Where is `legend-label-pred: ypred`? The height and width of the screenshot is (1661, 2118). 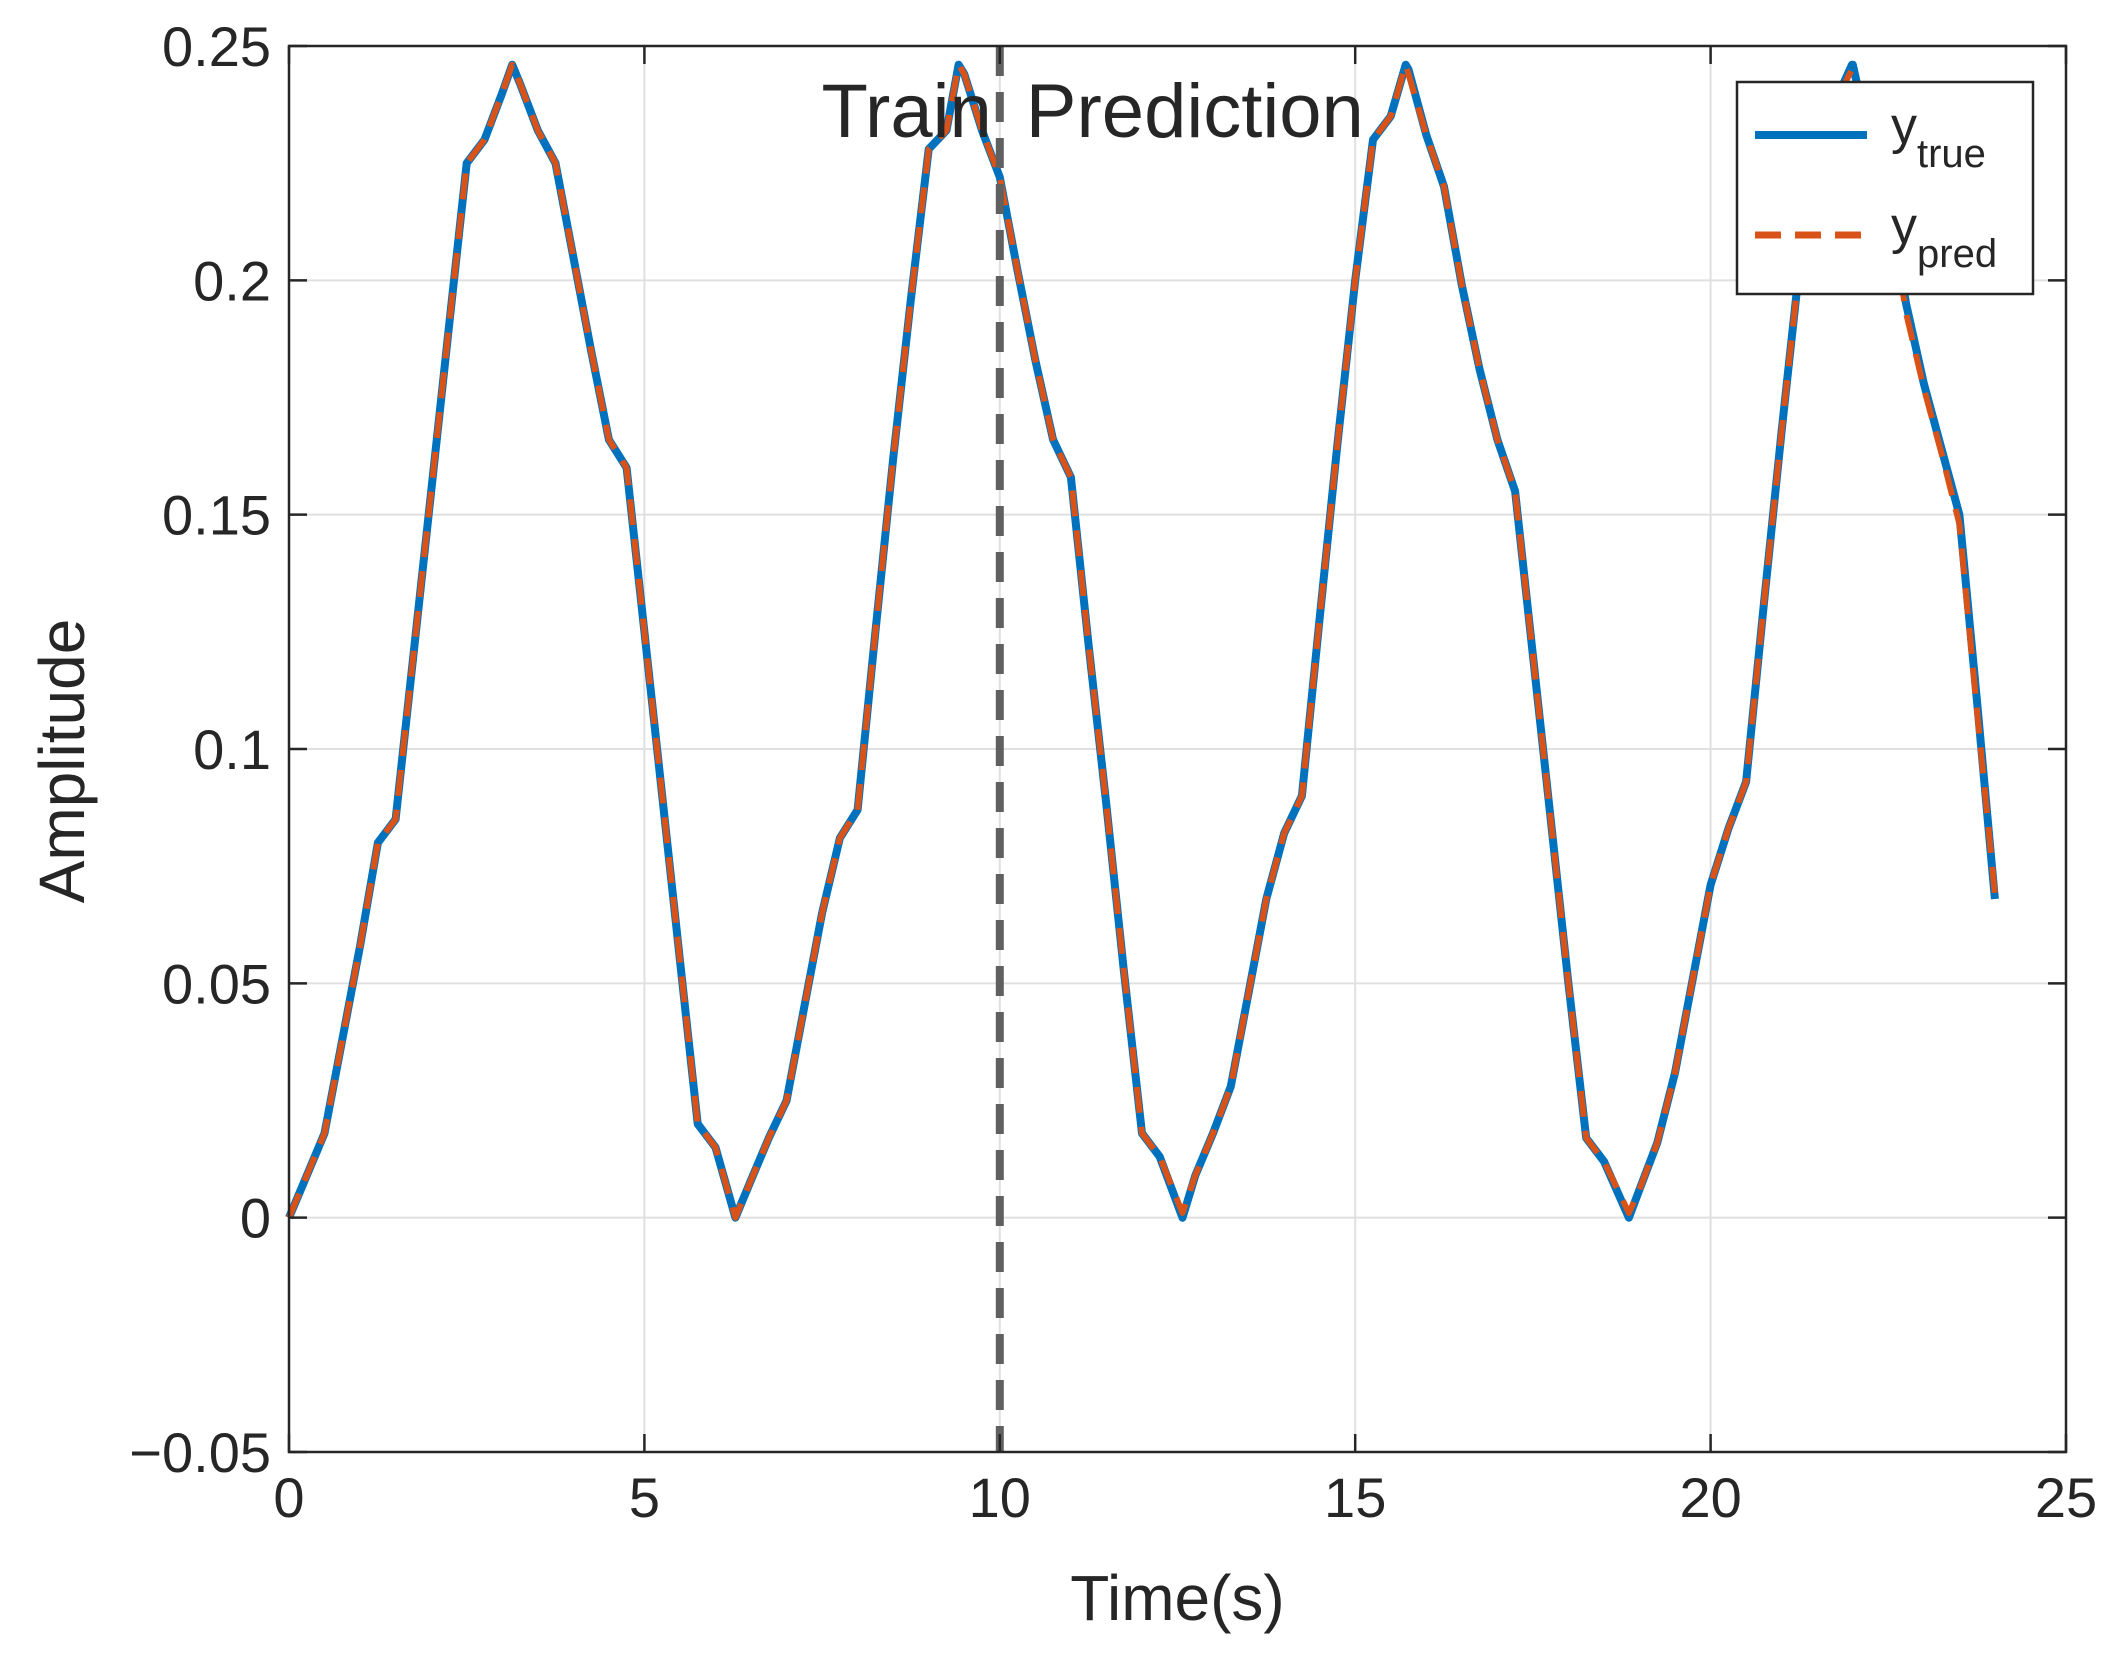
legend-label-pred: ypred is located at coordinates (1944, 236).